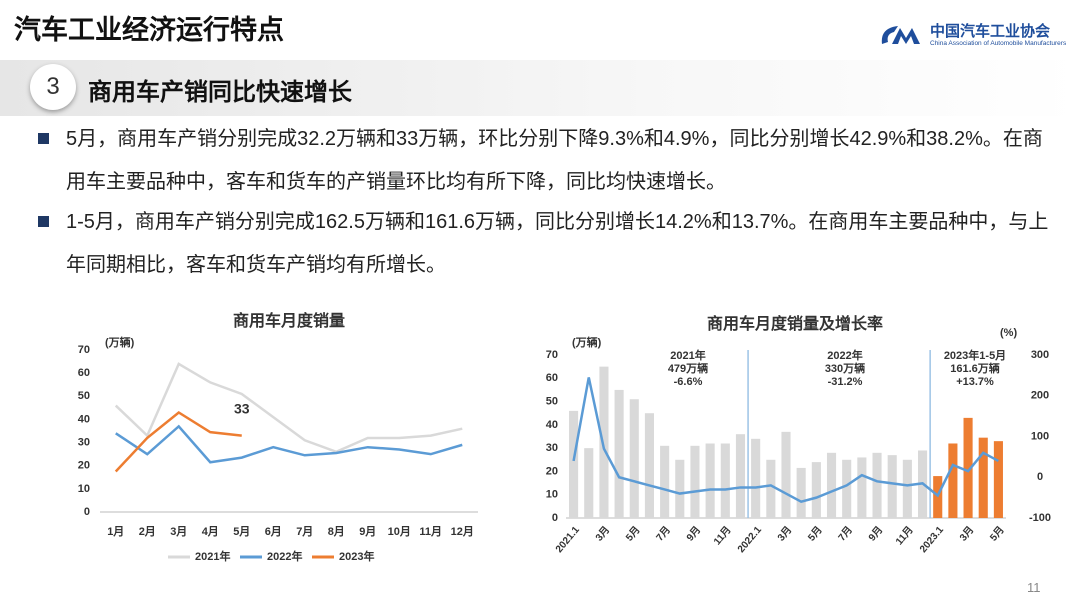  I want to click on annotation-change: -31.2%, so click(845, 382).